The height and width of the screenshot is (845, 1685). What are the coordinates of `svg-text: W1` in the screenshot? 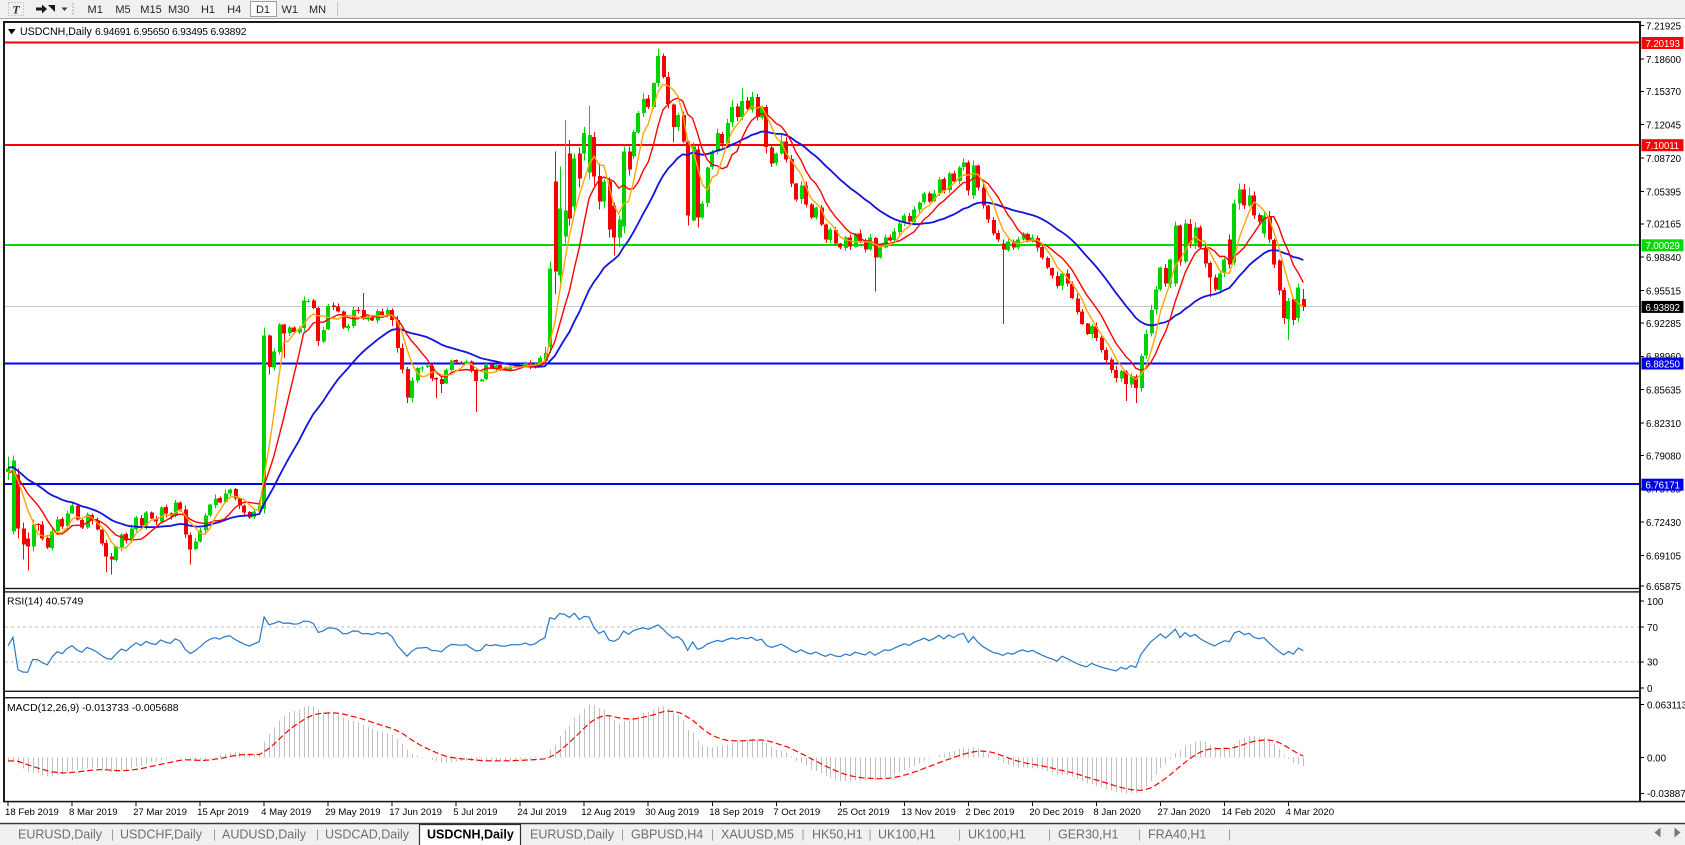 It's located at (290, 10).